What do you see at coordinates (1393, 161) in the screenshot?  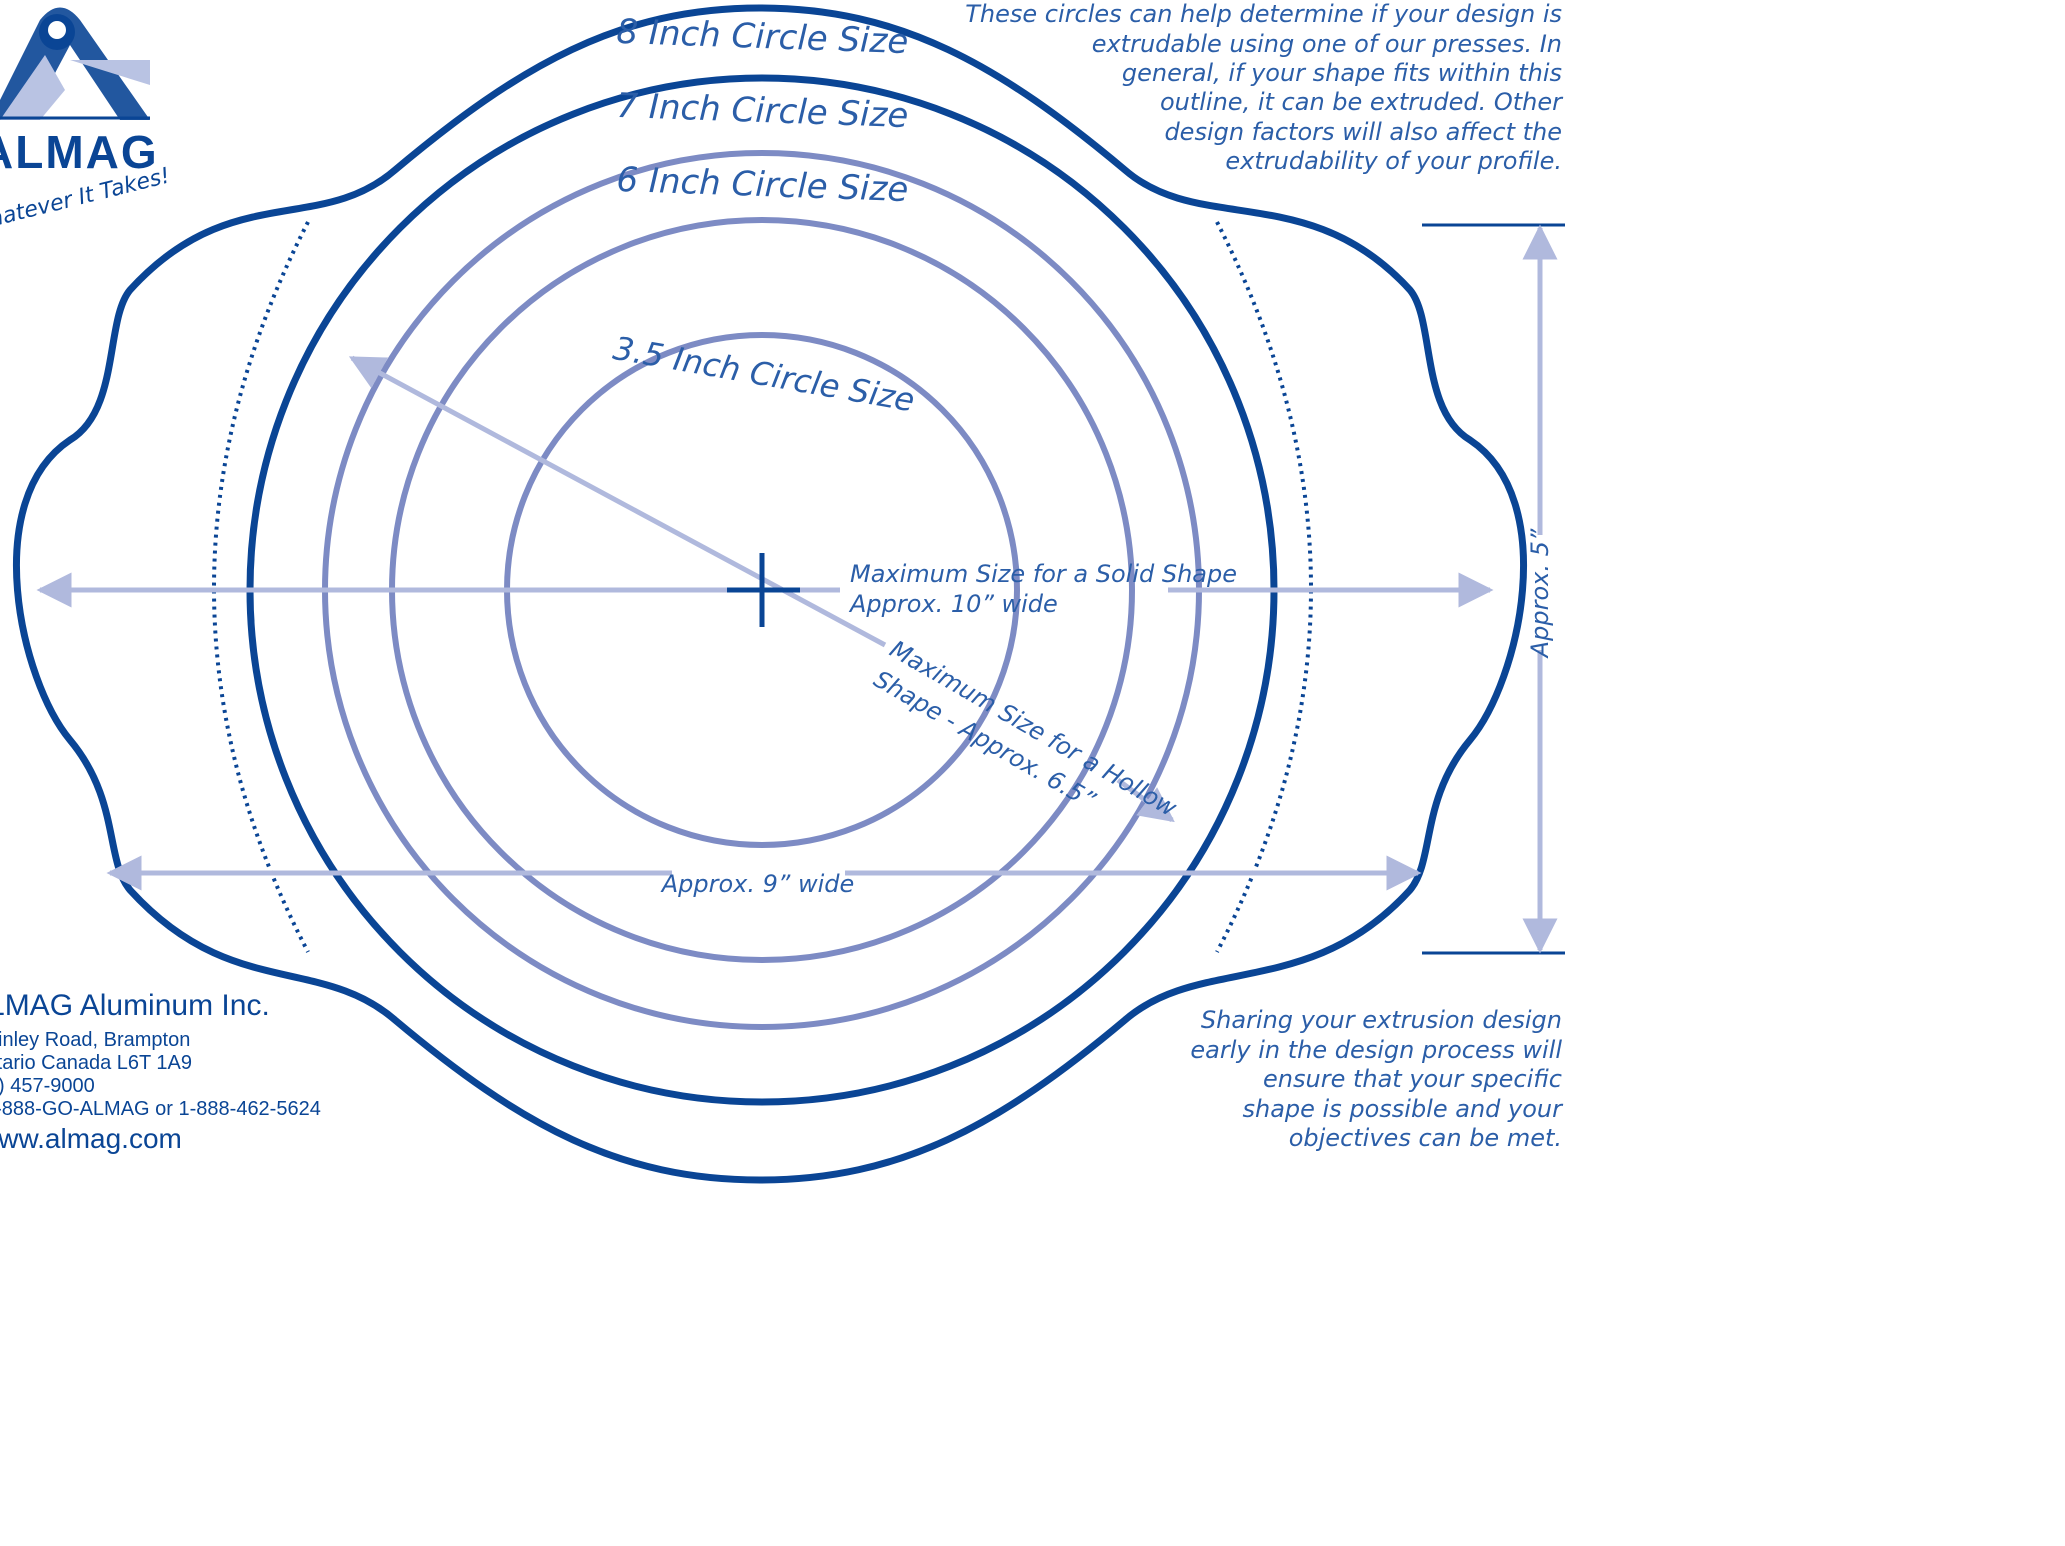 I see `note-top-line: extrudability of your profile.` at bounding box center [1393, 161].